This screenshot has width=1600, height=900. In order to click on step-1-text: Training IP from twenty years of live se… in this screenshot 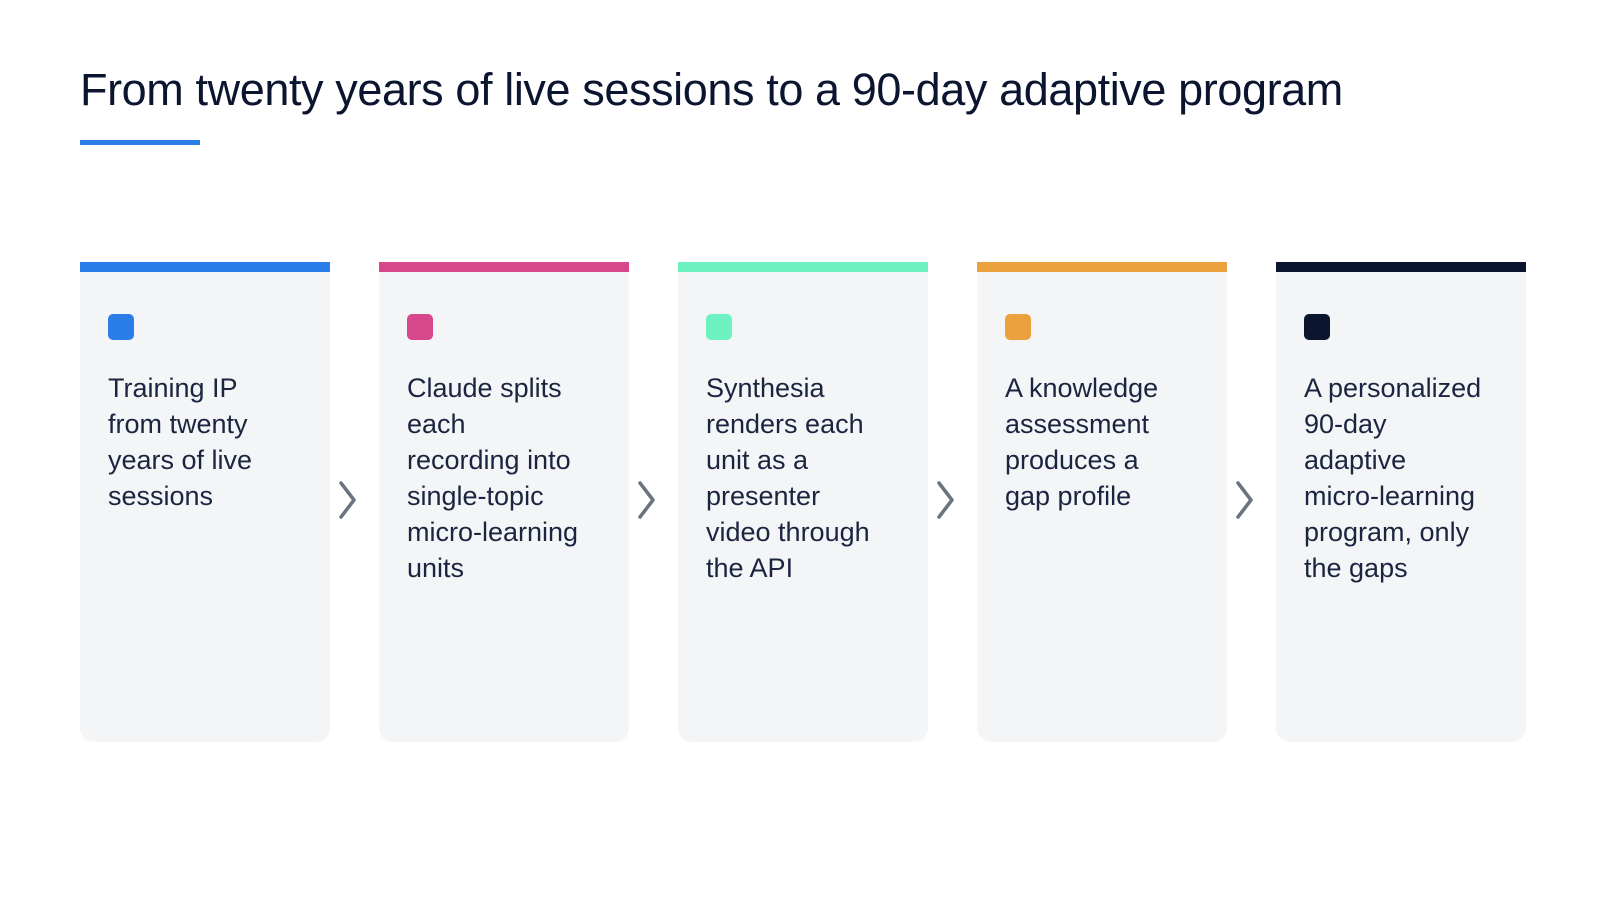, I will do `click(180, 442)`.